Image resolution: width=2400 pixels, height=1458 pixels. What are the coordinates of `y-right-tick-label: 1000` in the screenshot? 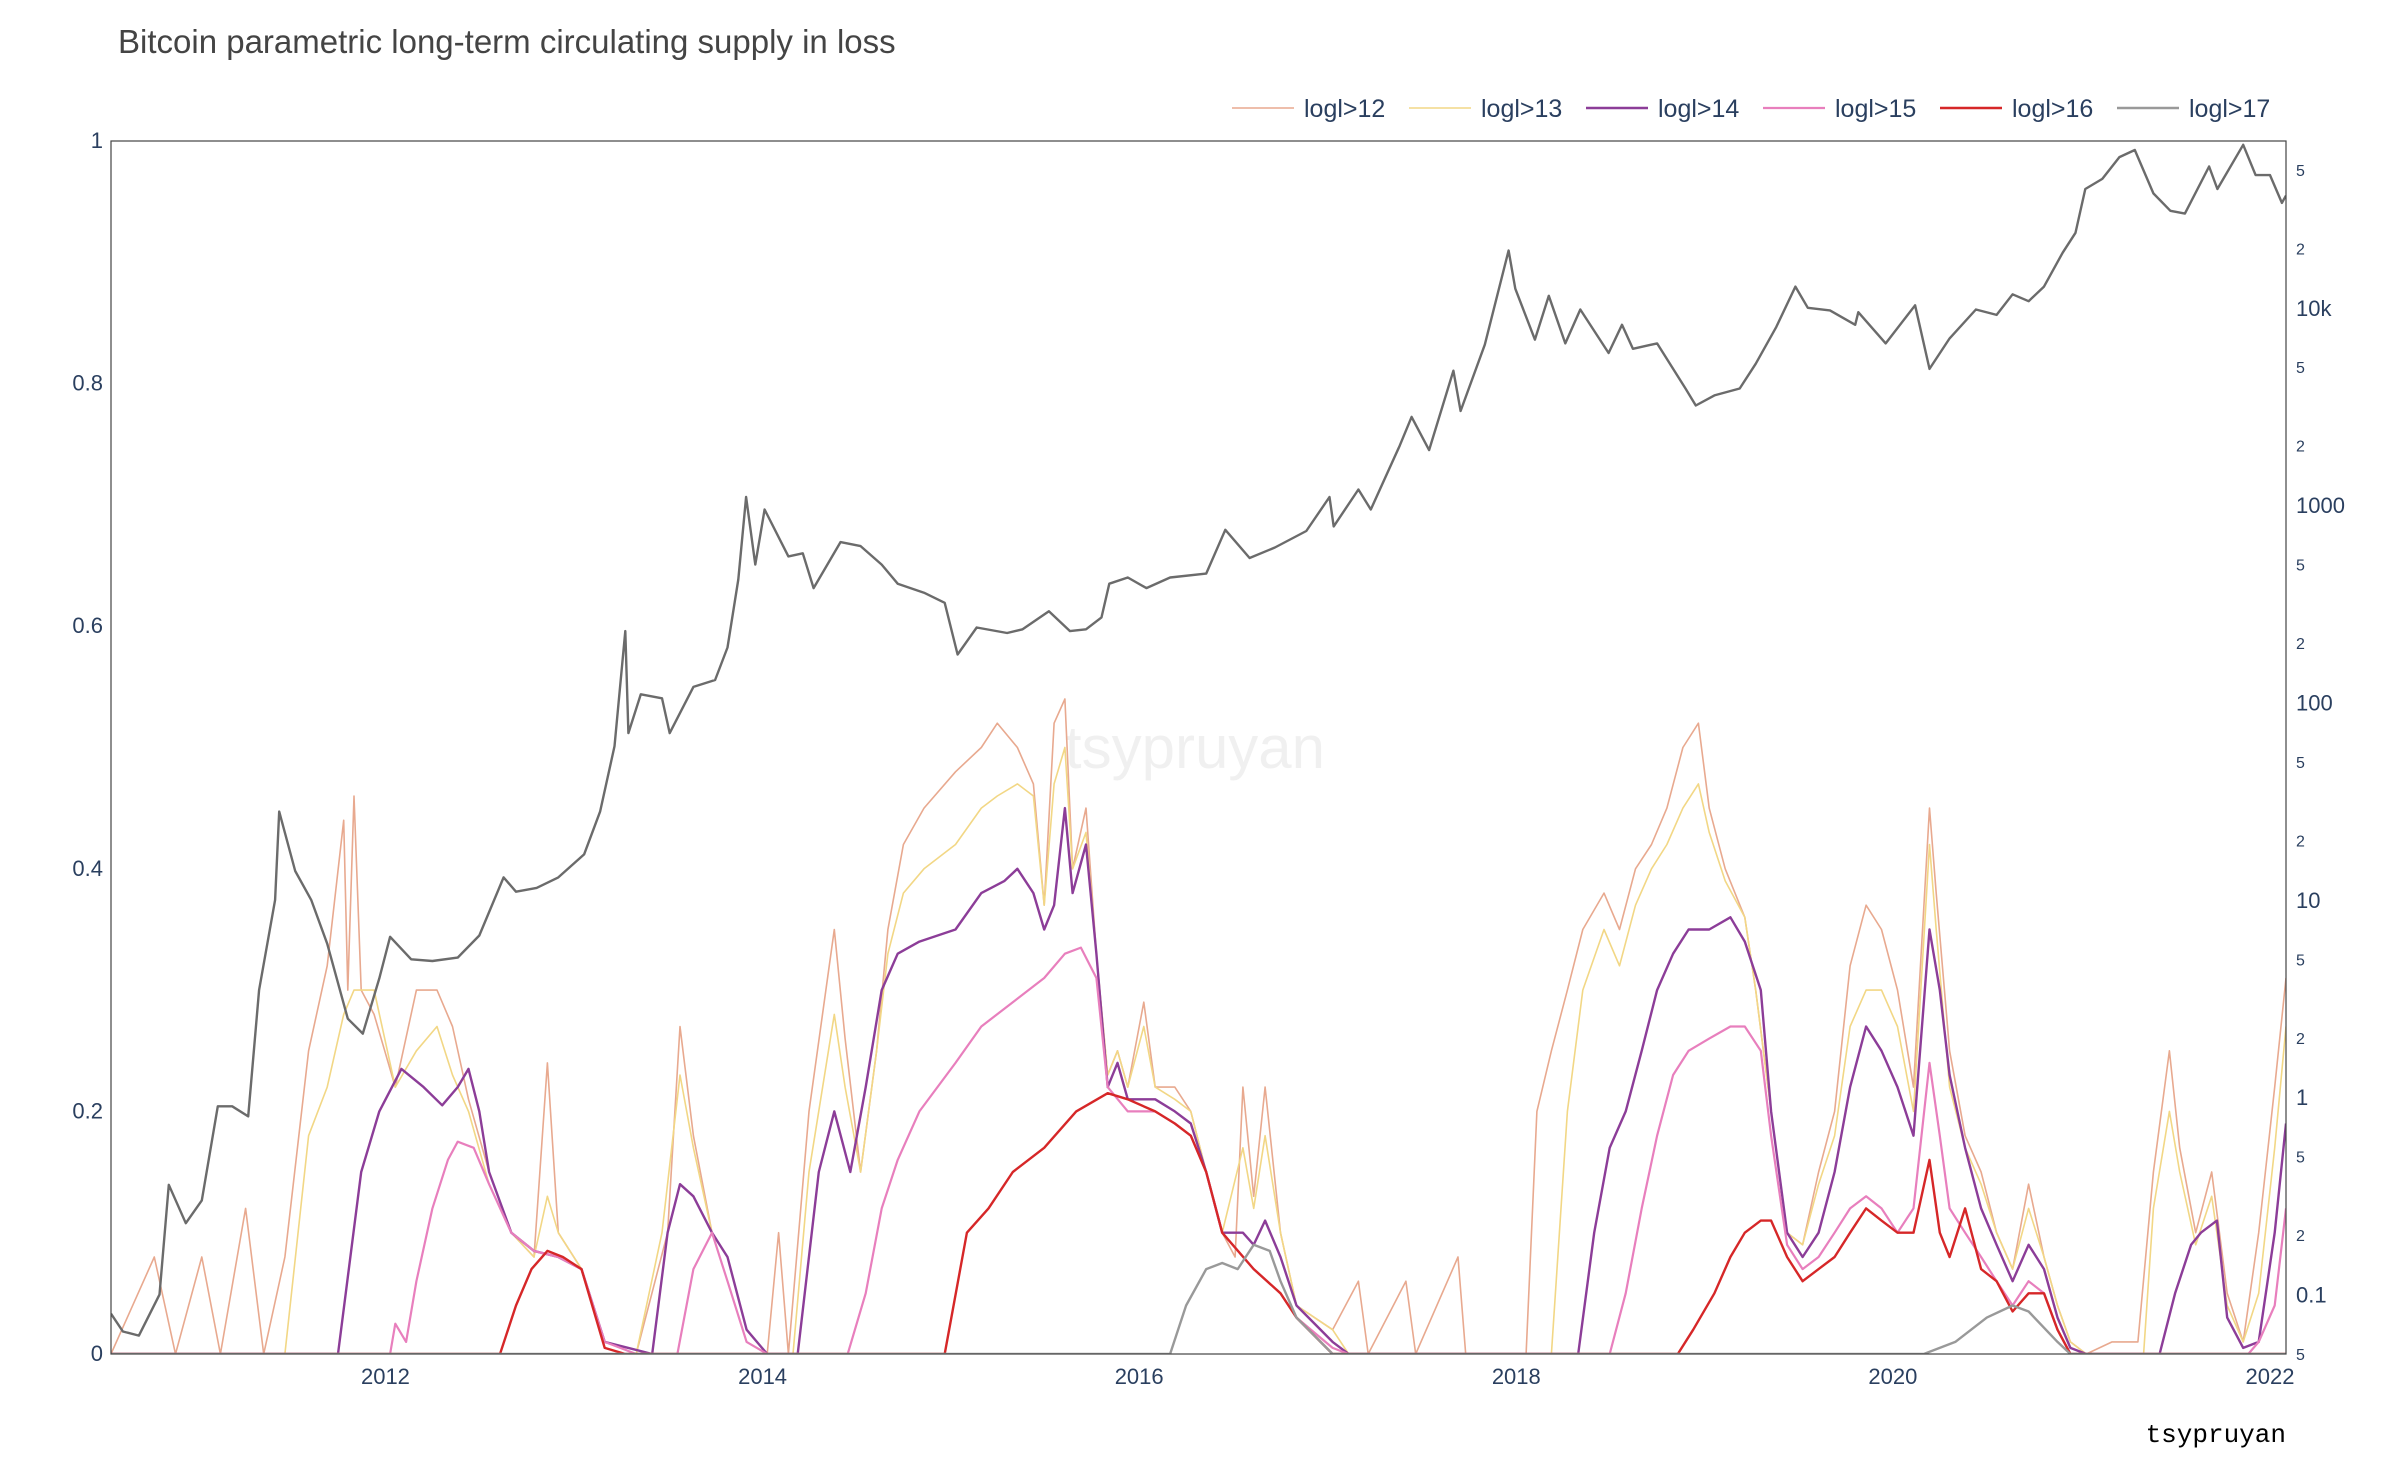 It's located at (2320, 505).